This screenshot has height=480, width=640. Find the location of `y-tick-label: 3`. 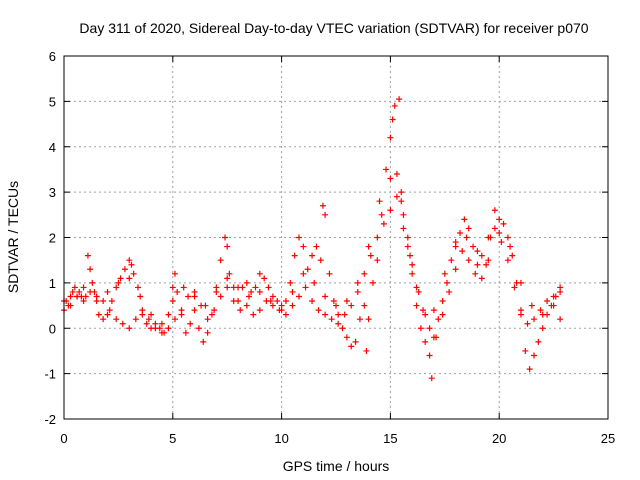

y-tick-label: 3 is located at coordinates (52, 192).